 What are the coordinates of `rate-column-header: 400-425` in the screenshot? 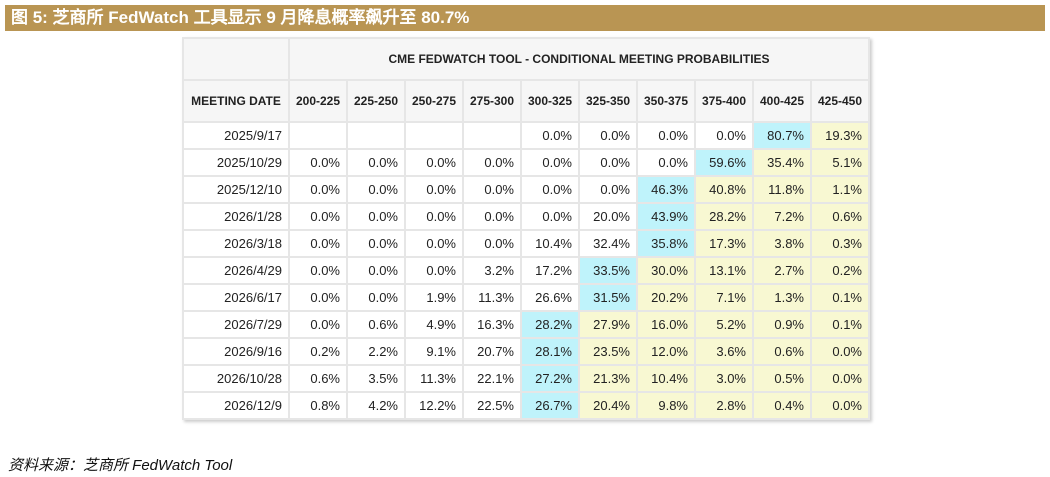 It's located at (782, 101).